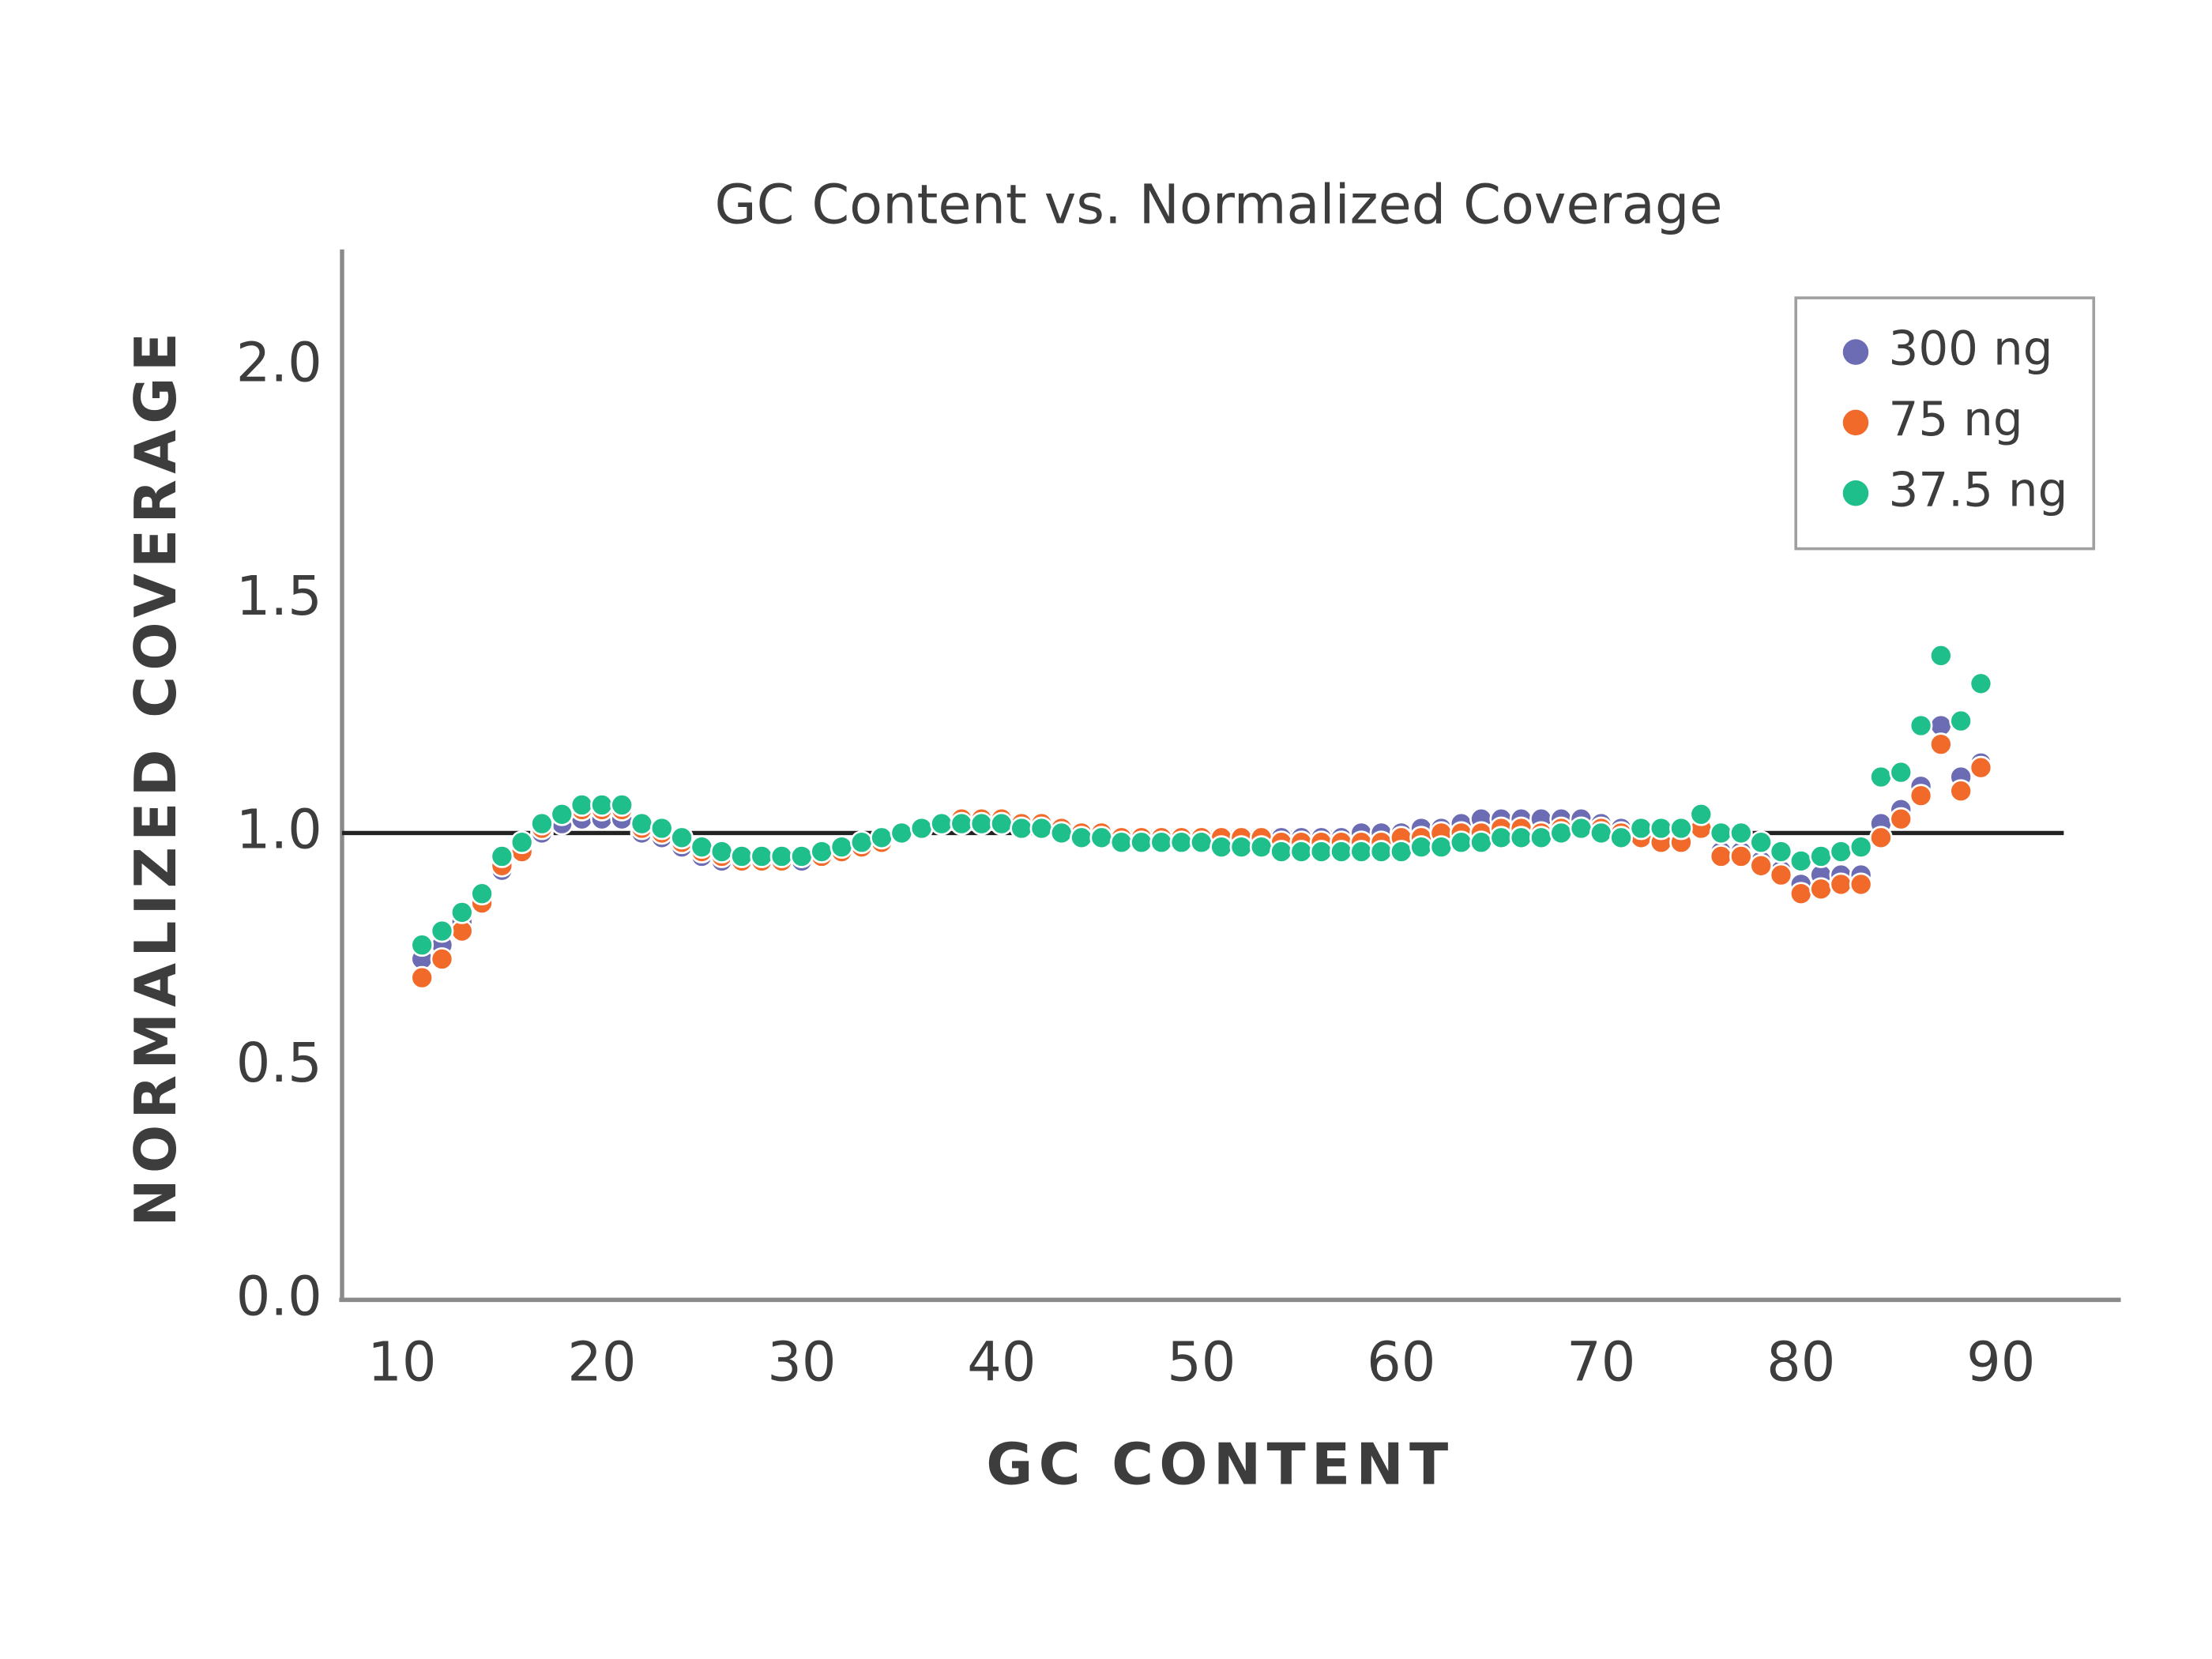 Image resolution: width=2212 pixels, height=1659 pixels. Describe the element at coordinates (1202, 1362) in the screenshot. I see `x-tick-label: 50` at that location.